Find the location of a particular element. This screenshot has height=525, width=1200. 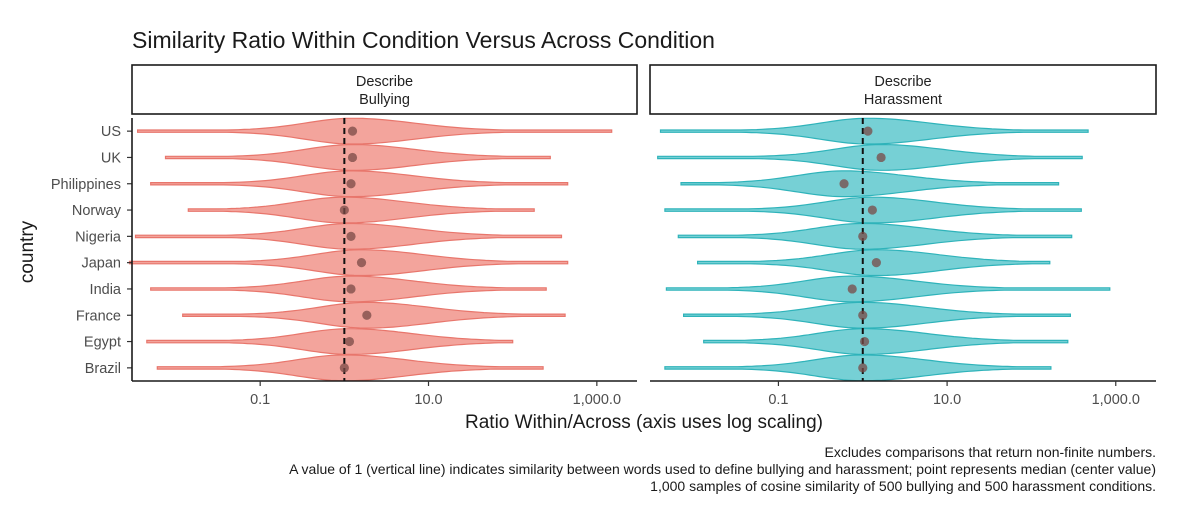

median-point-harassment-india is located at coordinates (852, 289).